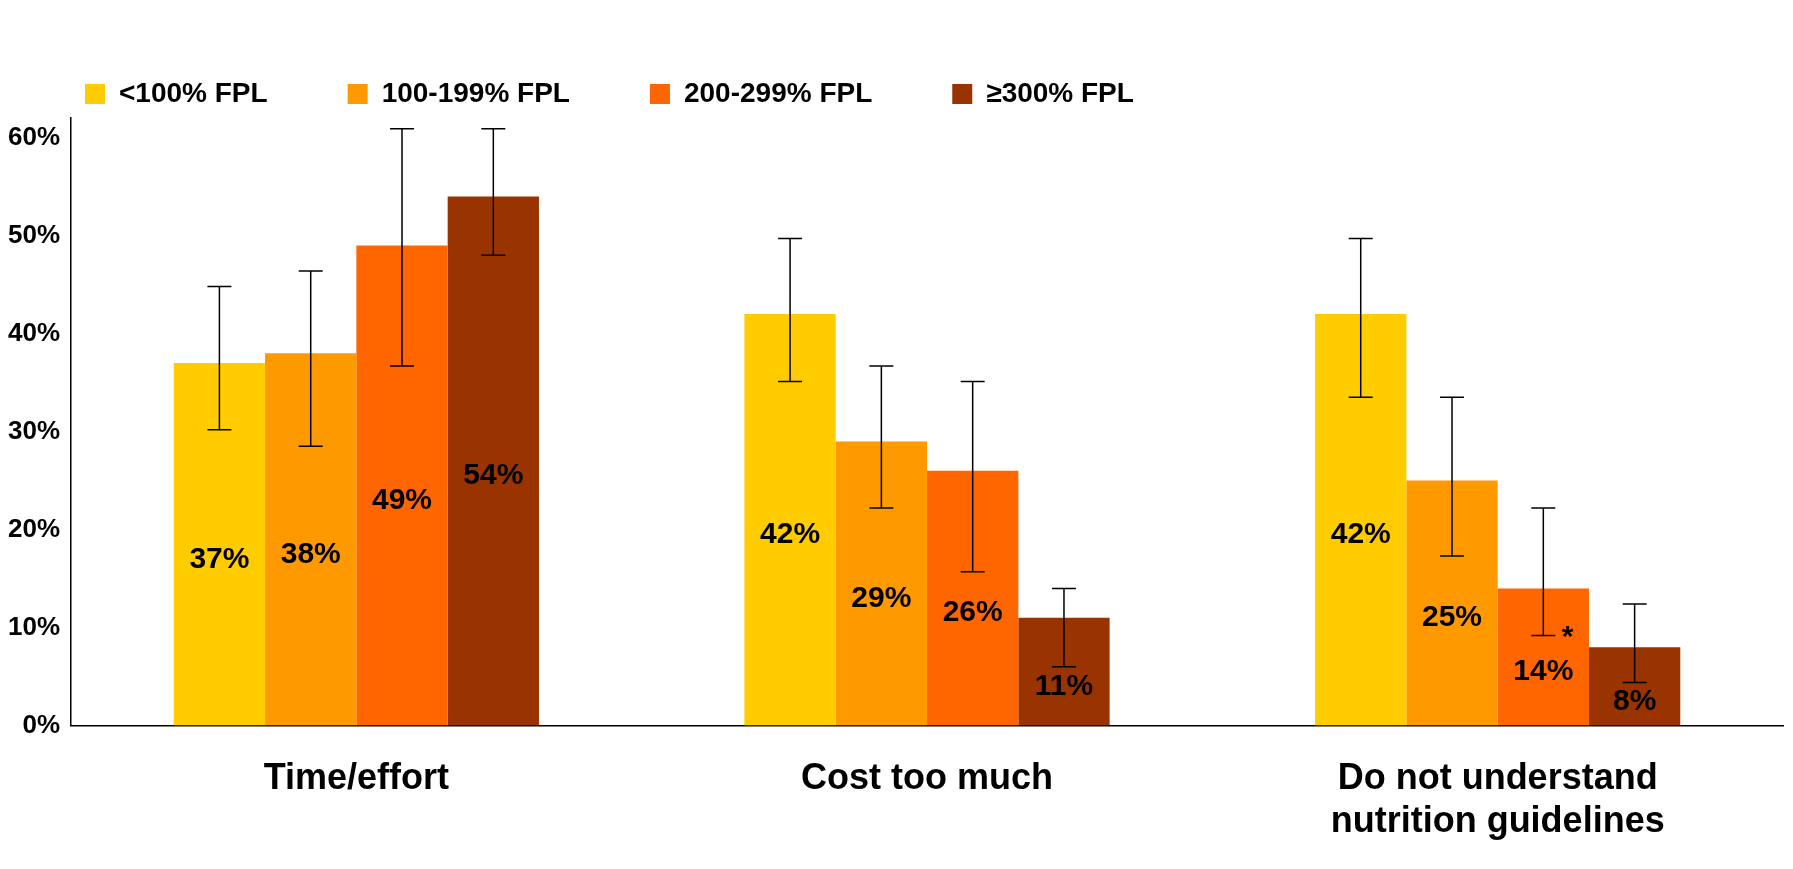  I want to click on y-tick-label: 10%, so click(34, 625).